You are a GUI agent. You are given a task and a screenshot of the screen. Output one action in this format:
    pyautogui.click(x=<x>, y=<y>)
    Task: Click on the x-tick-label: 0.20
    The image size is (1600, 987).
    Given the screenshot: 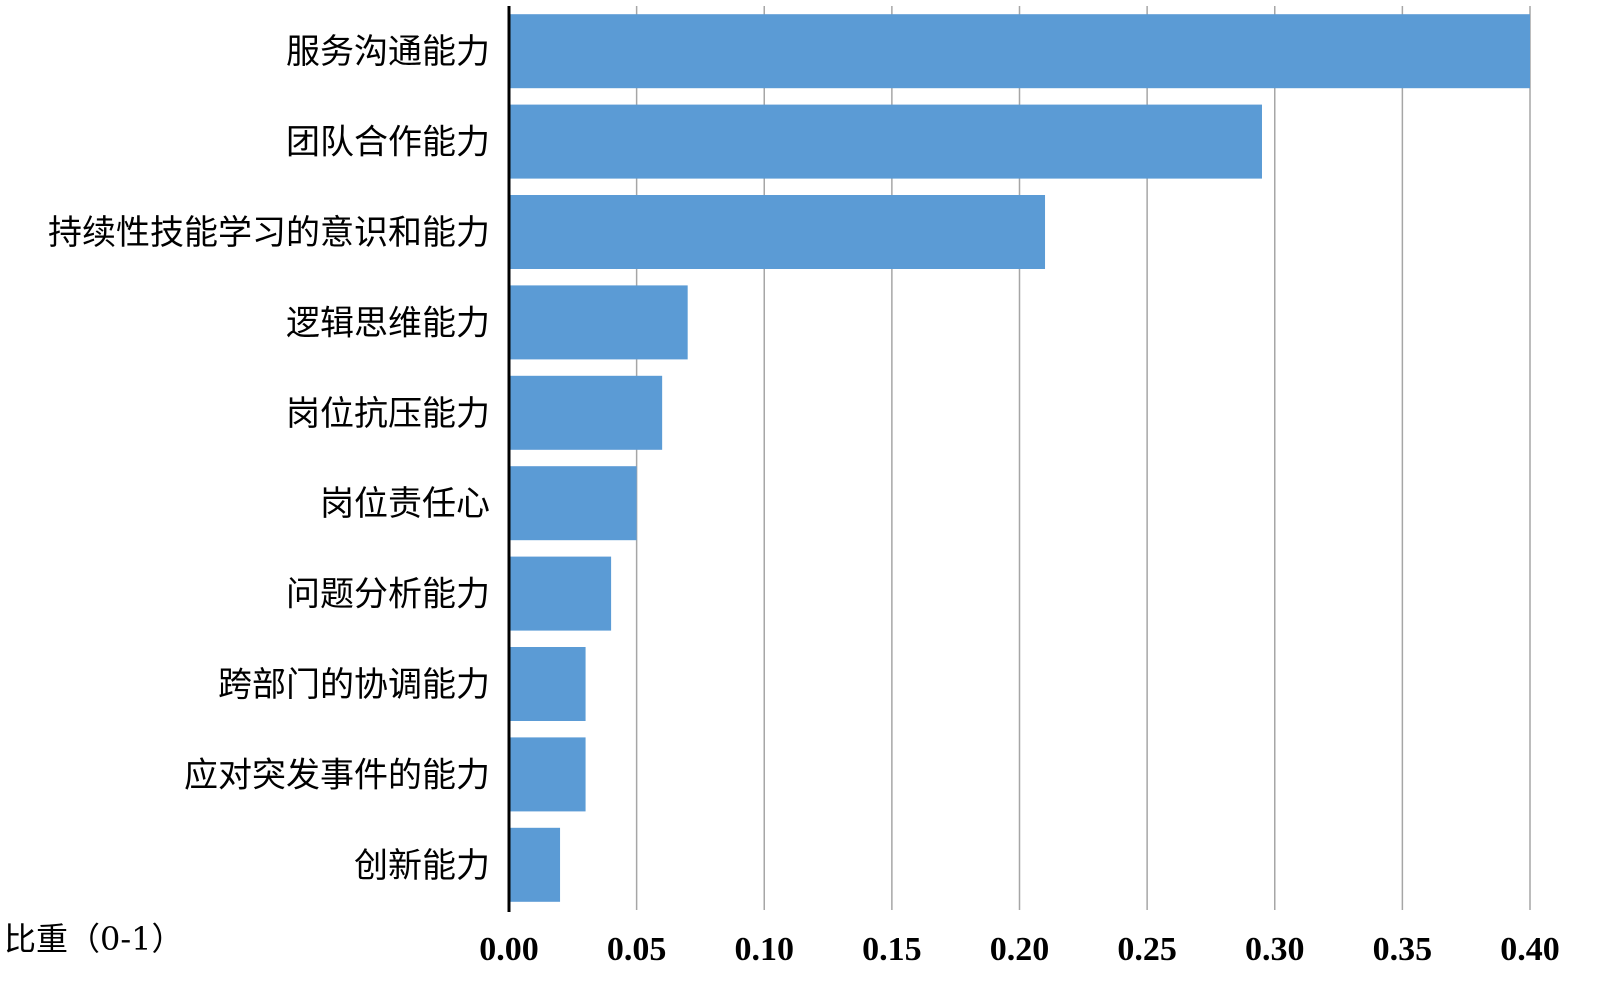 What is the action you would take?
    pyautogui.click(x=1020, y=949)
    